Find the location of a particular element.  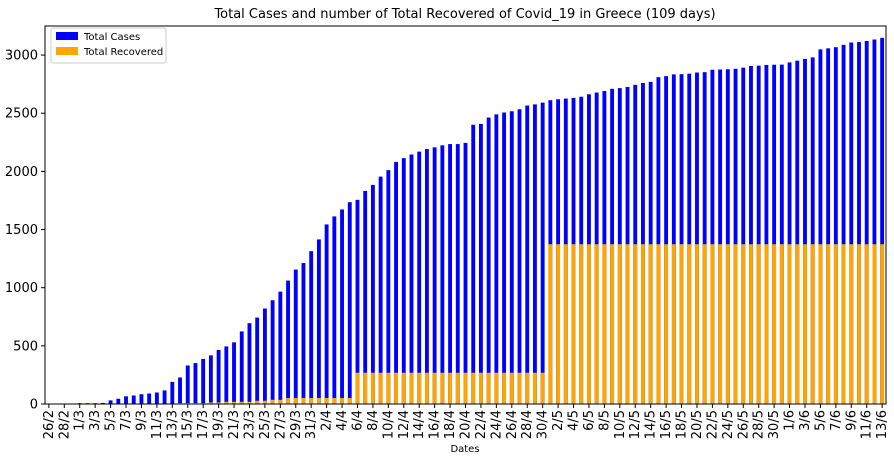

x-tick-label: 15/3 is located at coordinates (188, 424).